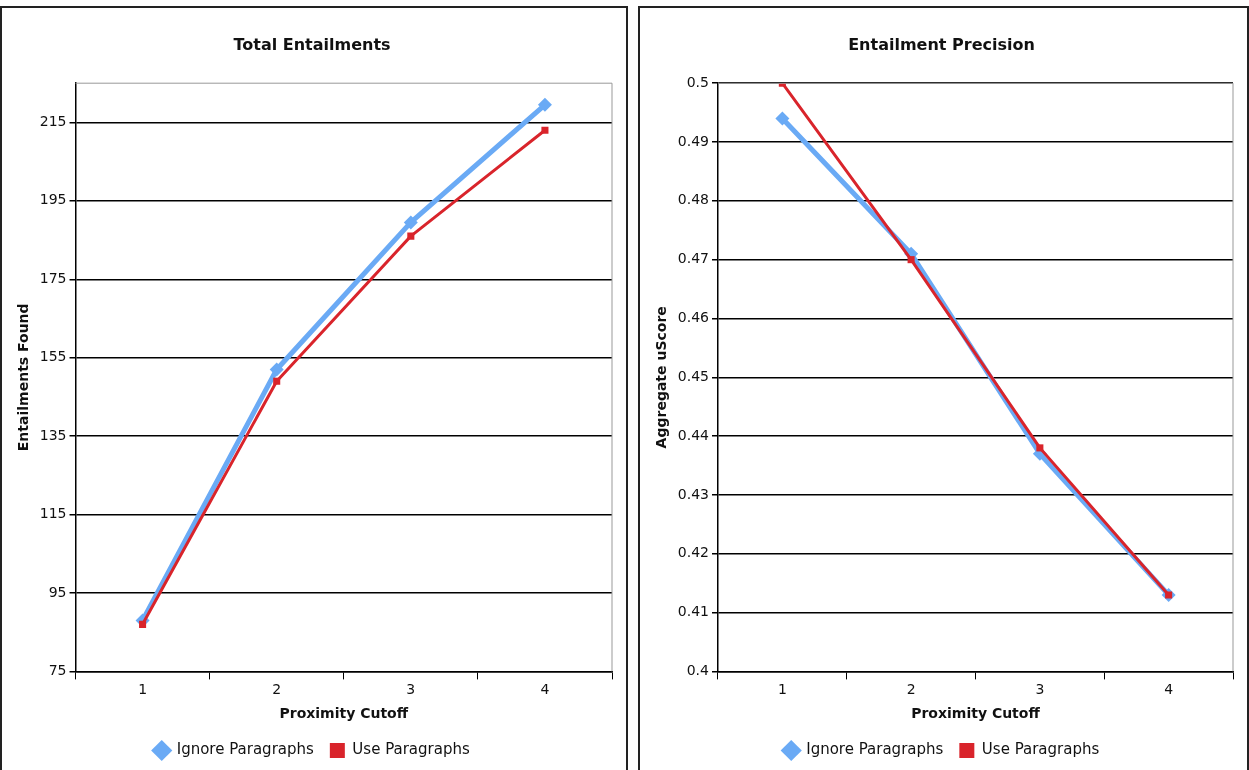 This screenshot has height=770, width=1249. Describe the element at coordinates (53, 121) in the screenshot. I see `y-tick-label: 215` at that location.